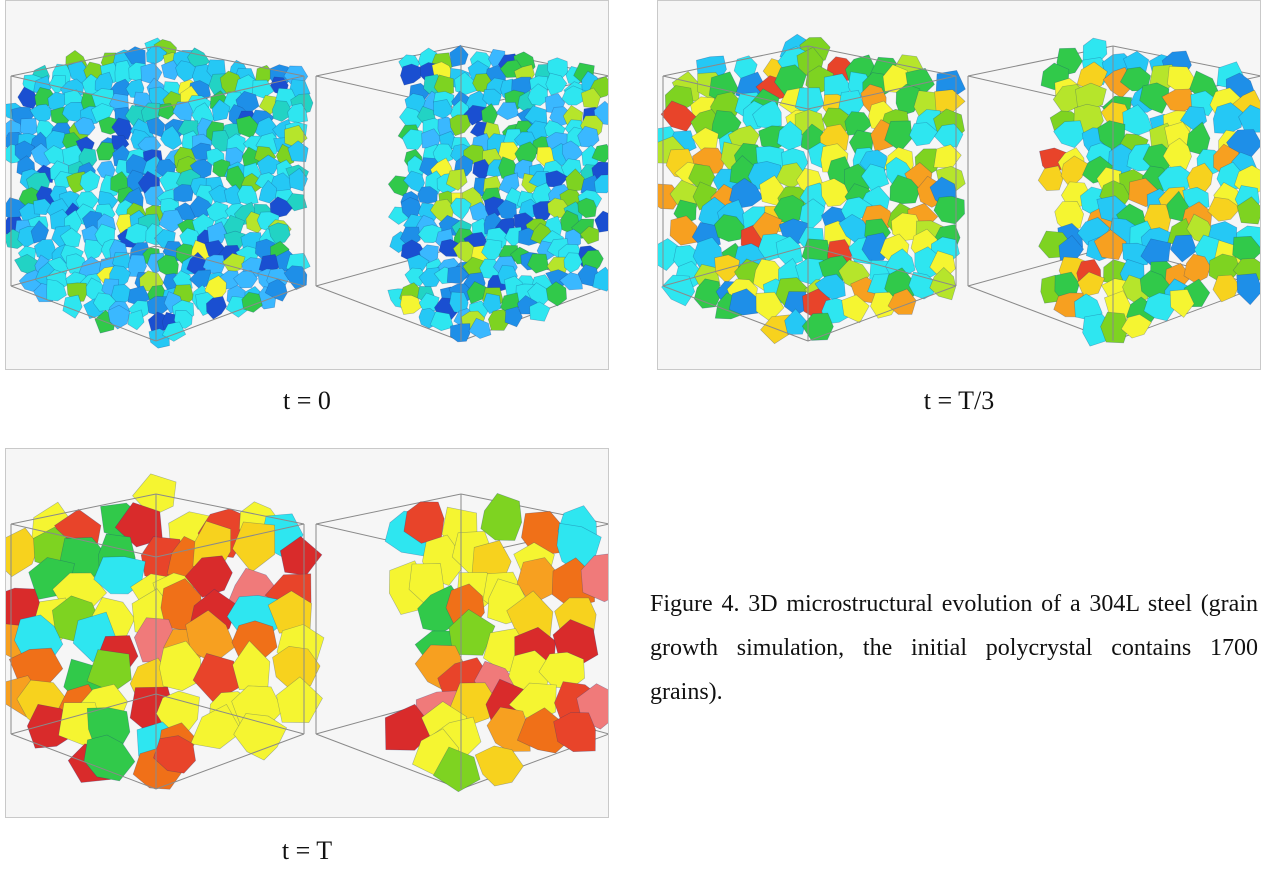  I want to click on time-label-t-final: t = T, so click(307, 850).